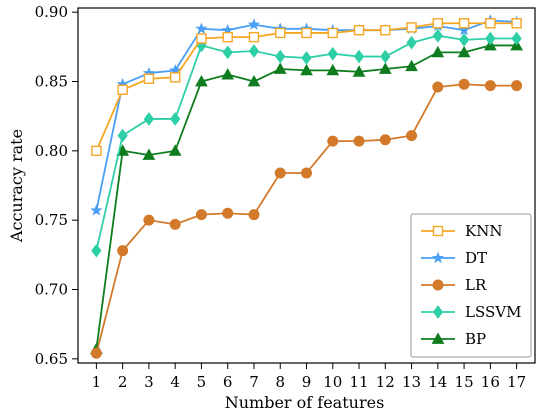  I want to click on x-tick-label: 9, so click(307, 382).